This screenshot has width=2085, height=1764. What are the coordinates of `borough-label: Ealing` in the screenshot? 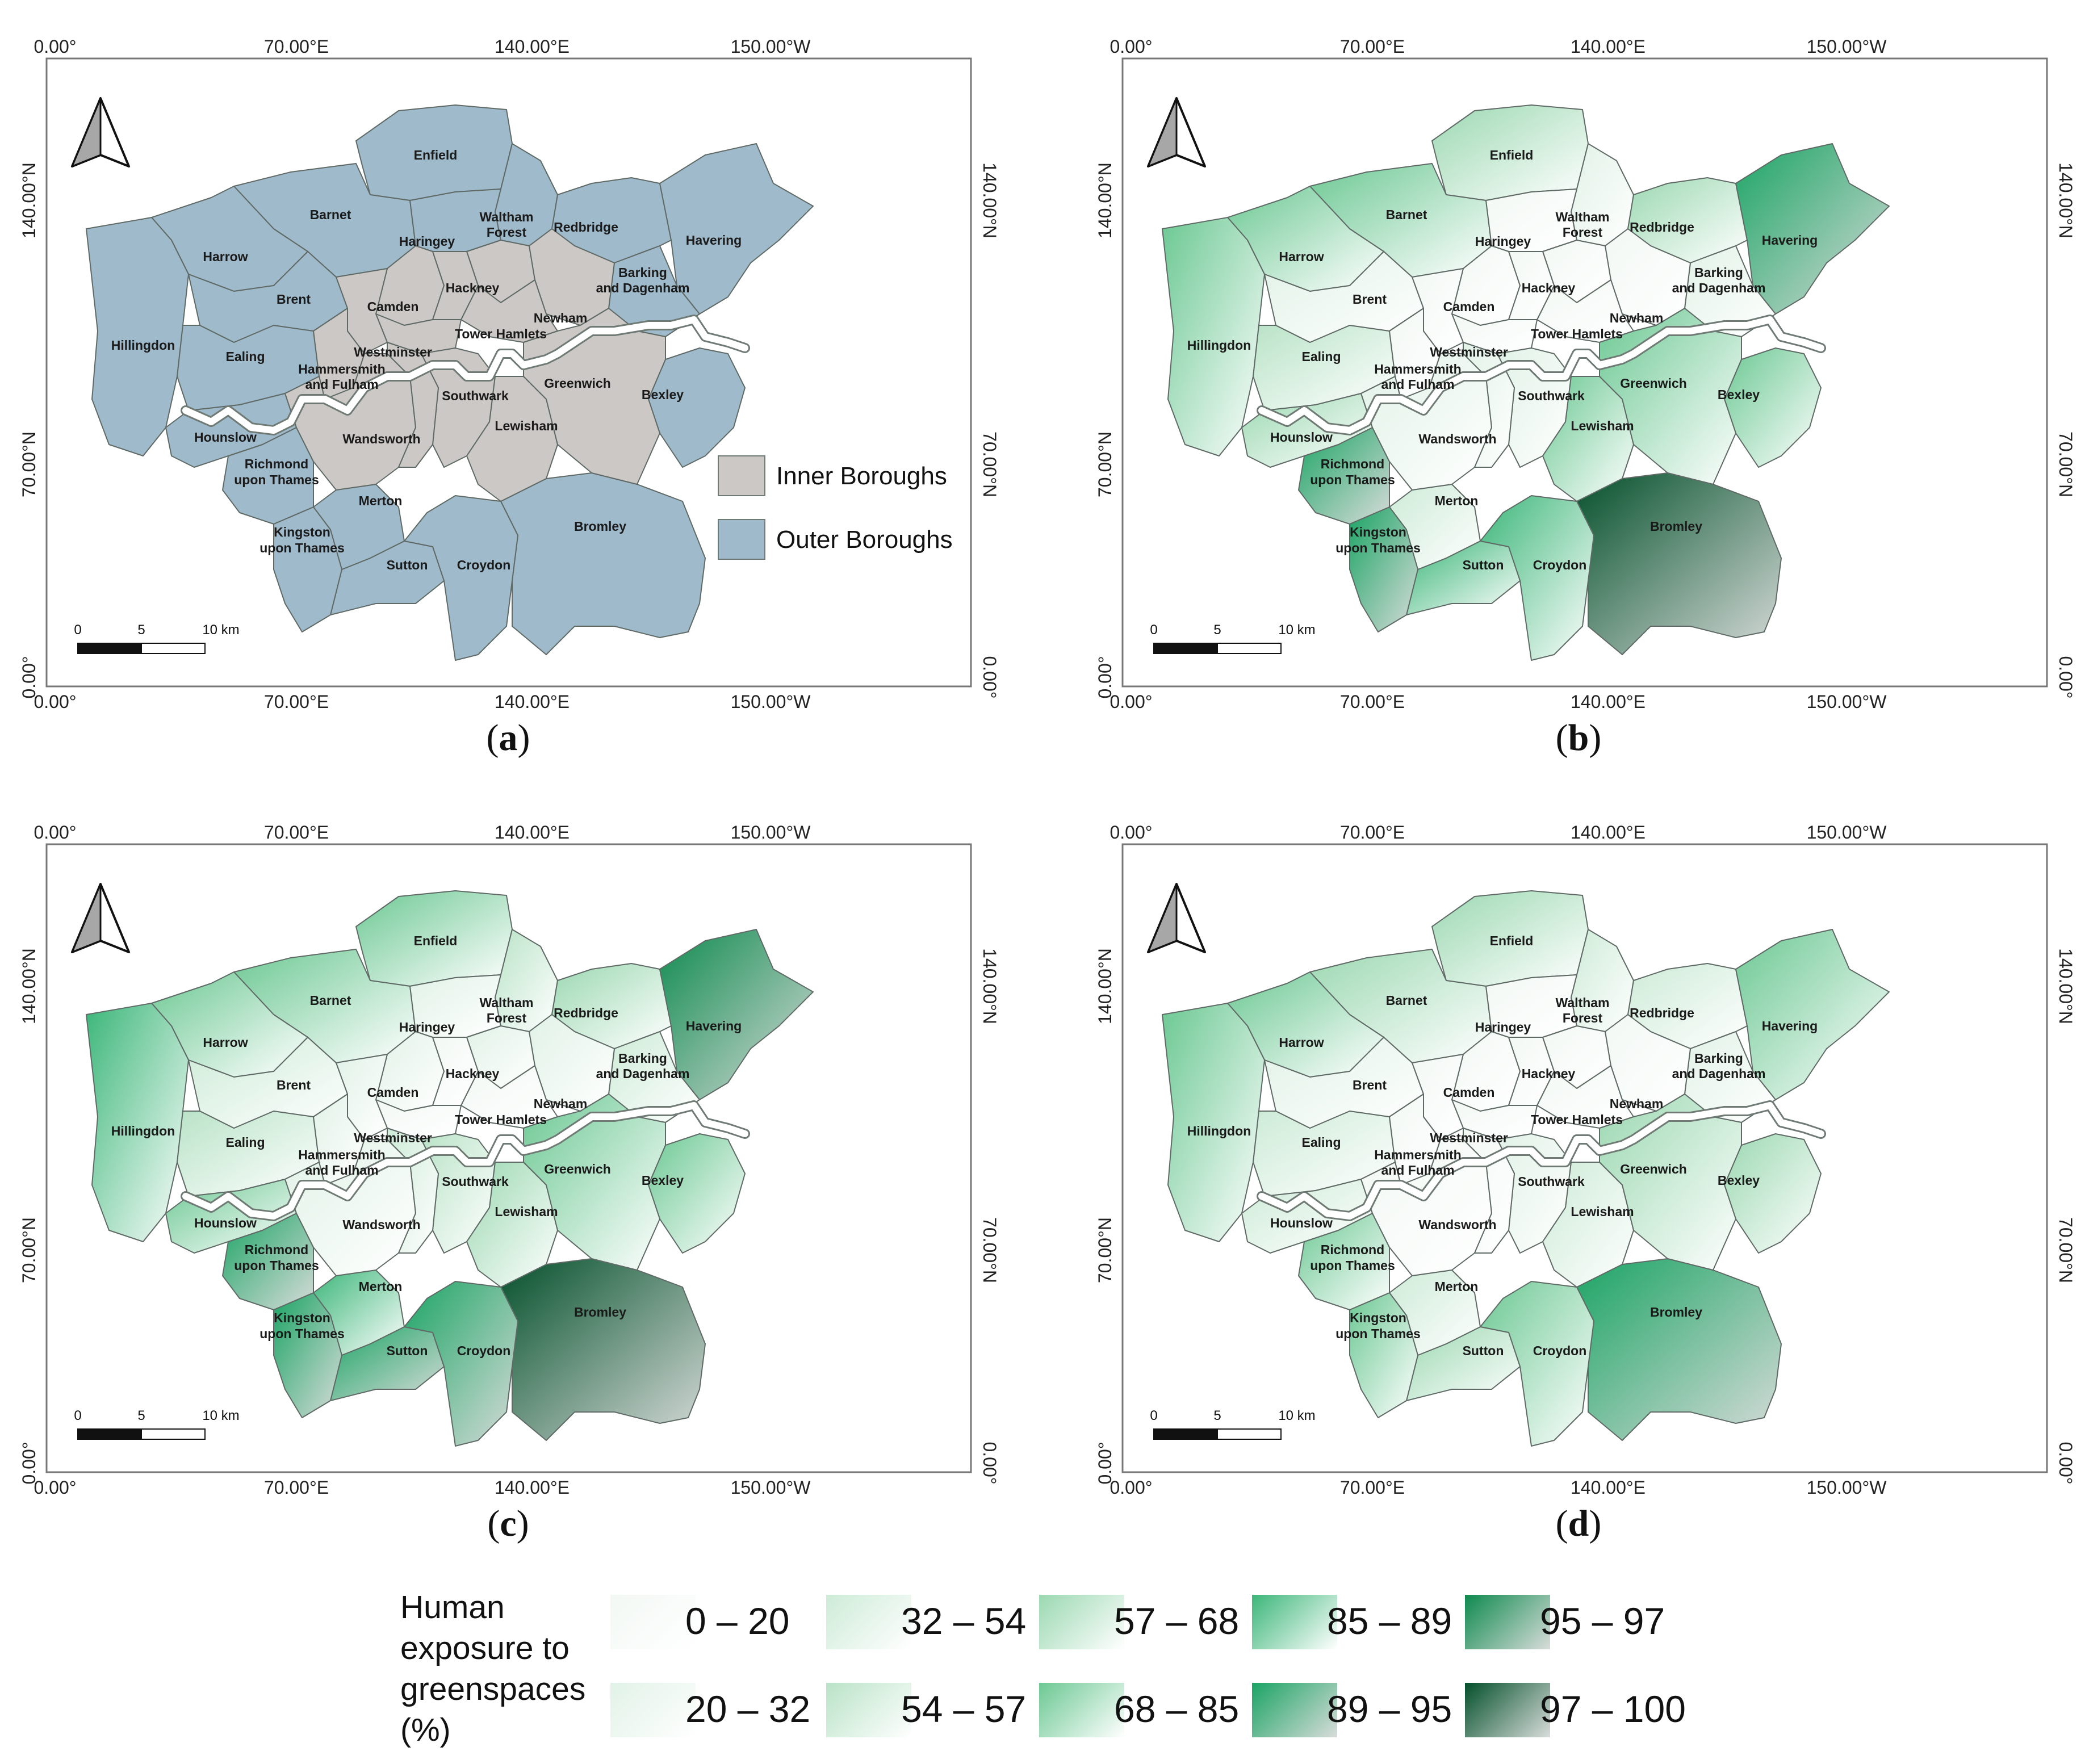 It's located at (1321, 356).